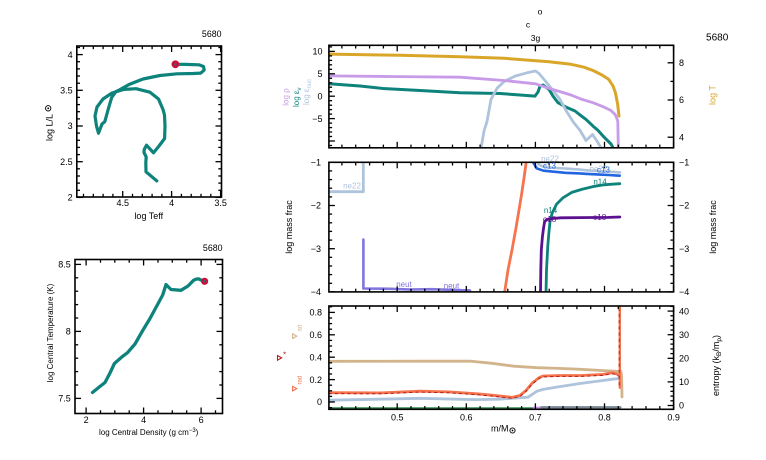  Describe the element at coordinates (315, 380) in the screenshot. I see `svg-text: 0.2` at that location.